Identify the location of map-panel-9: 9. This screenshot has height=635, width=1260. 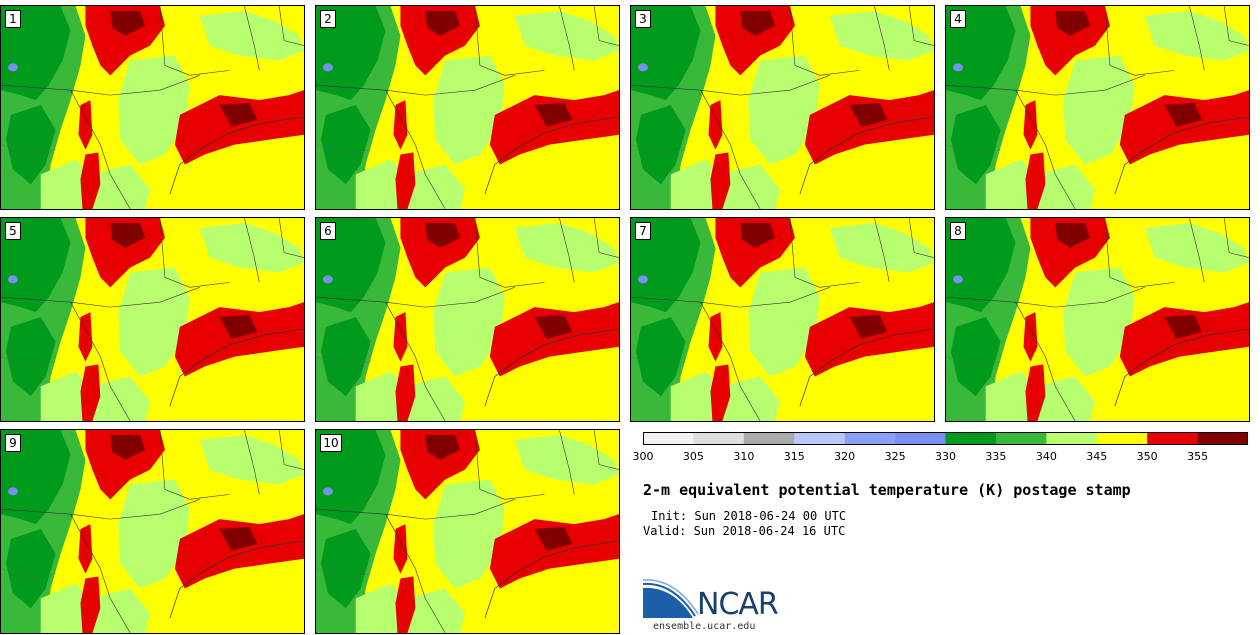
(152, 531).